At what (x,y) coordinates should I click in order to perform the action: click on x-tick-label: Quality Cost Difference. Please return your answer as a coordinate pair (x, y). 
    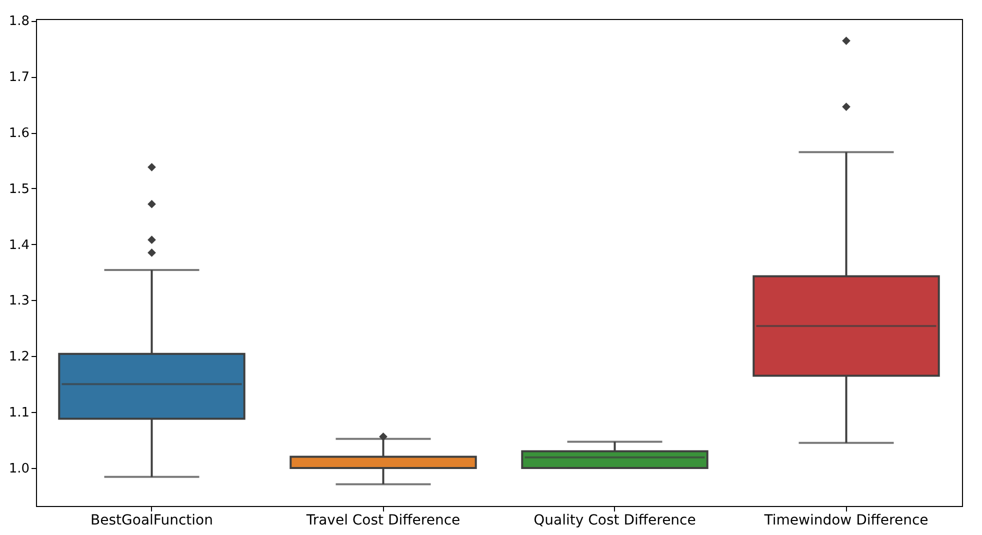
    Looking at the image, I should click on (615, 520).